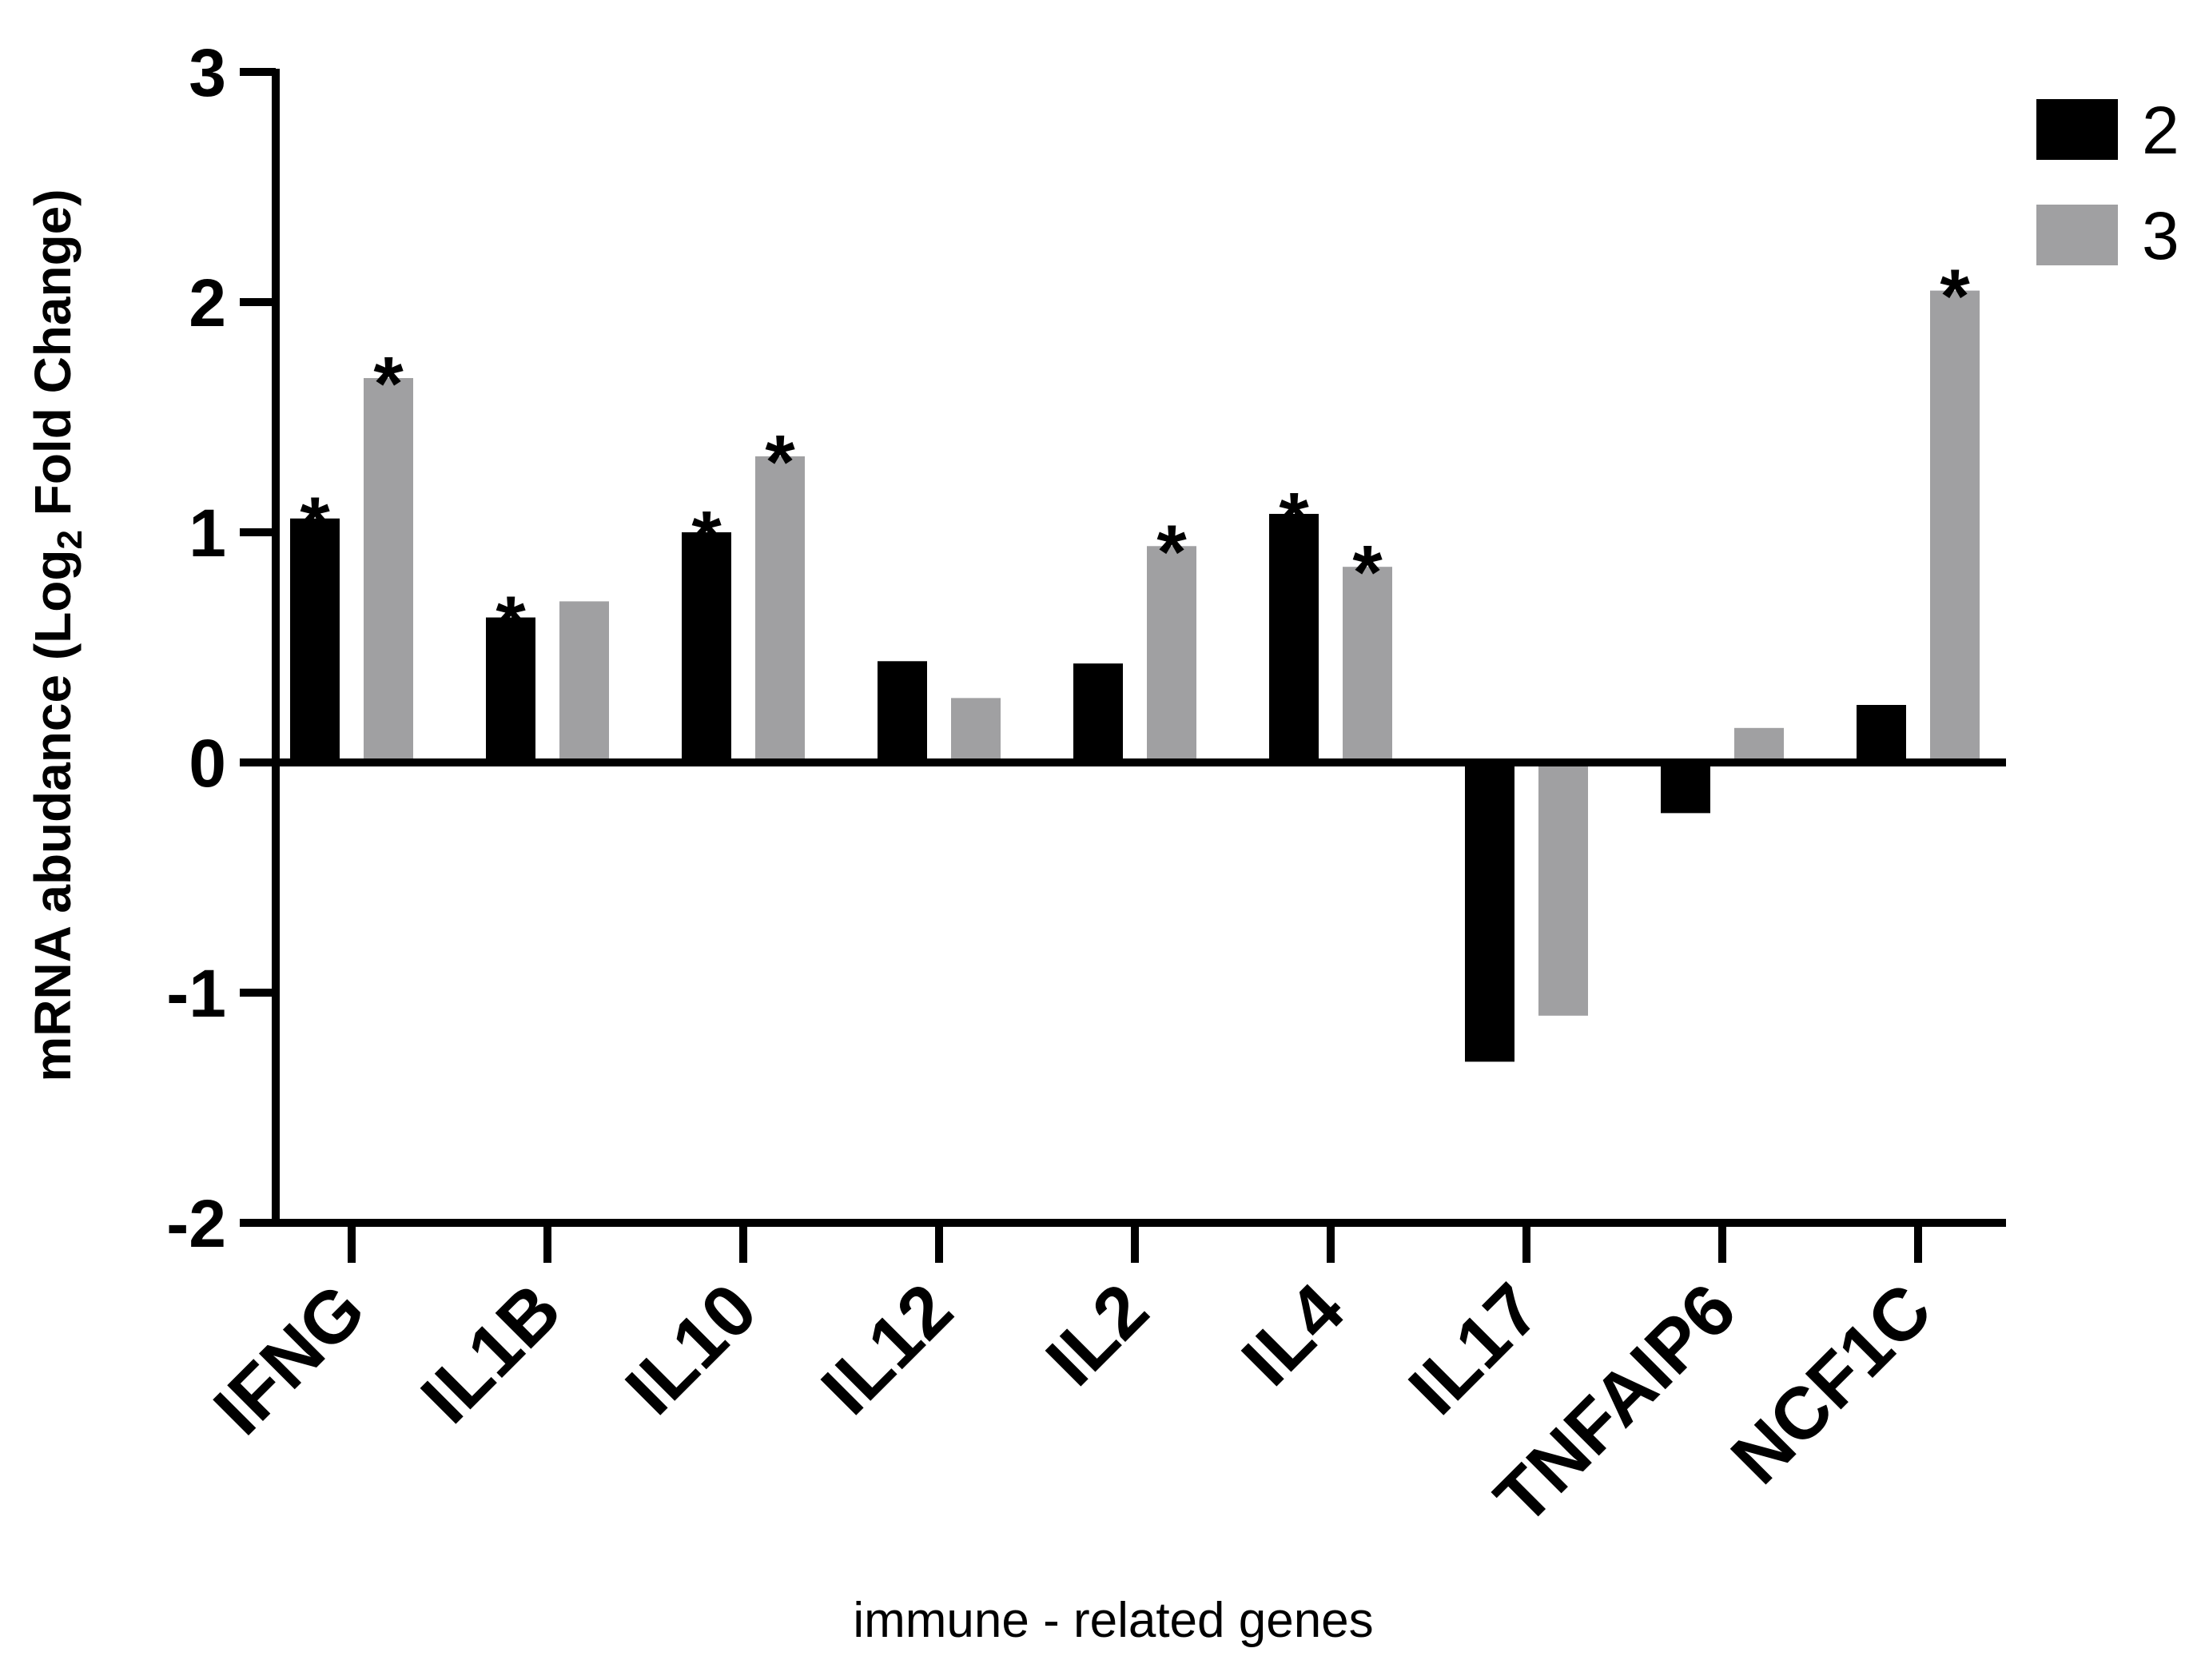  I want to click on significance-star-il2-series-3: *, so click(1171, 552).